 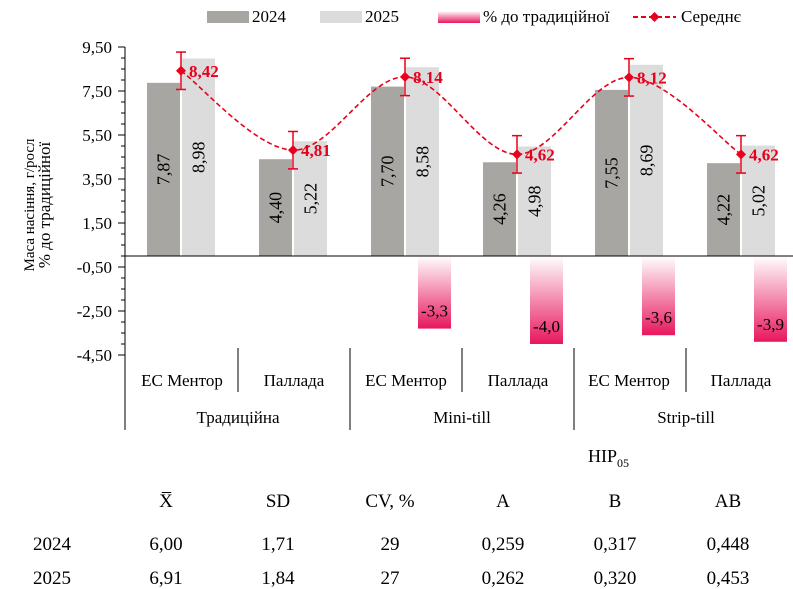 What do you see at coordinates (612, 173) in the screenshot?
I see `bar-label-2024: 7,55` at bounding box center [612, 173].